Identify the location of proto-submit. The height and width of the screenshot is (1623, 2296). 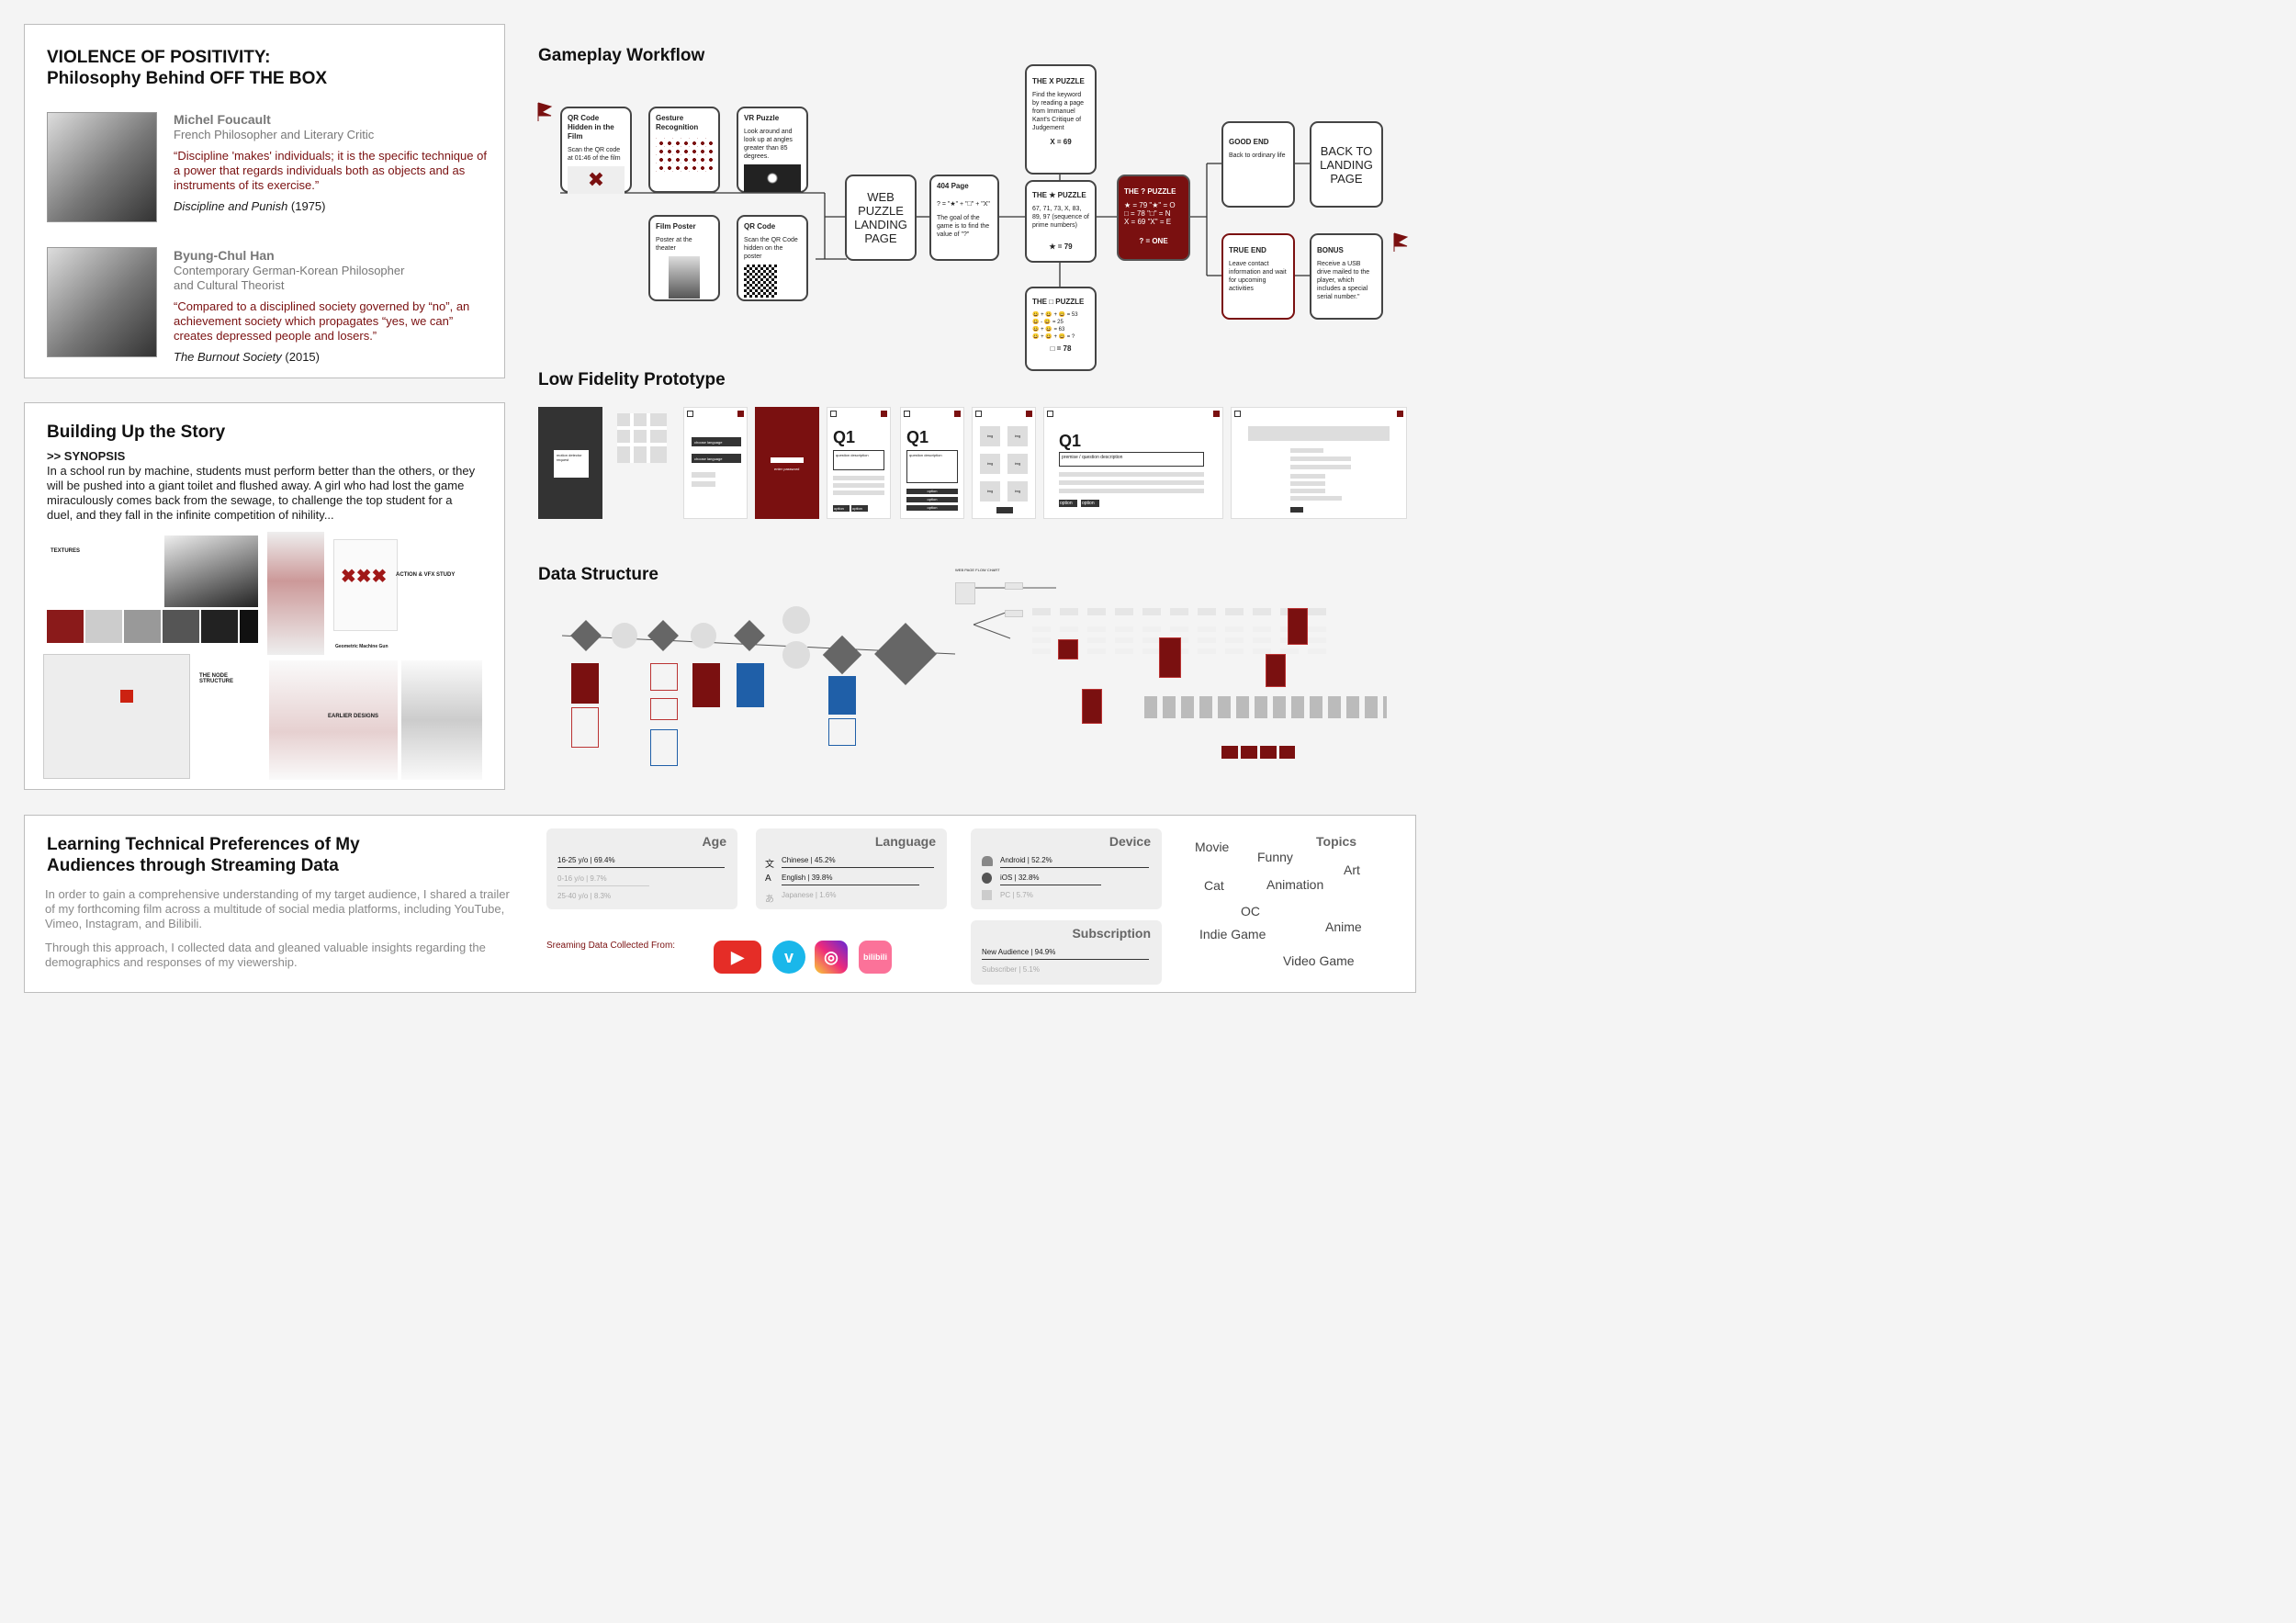
(1004, 510).